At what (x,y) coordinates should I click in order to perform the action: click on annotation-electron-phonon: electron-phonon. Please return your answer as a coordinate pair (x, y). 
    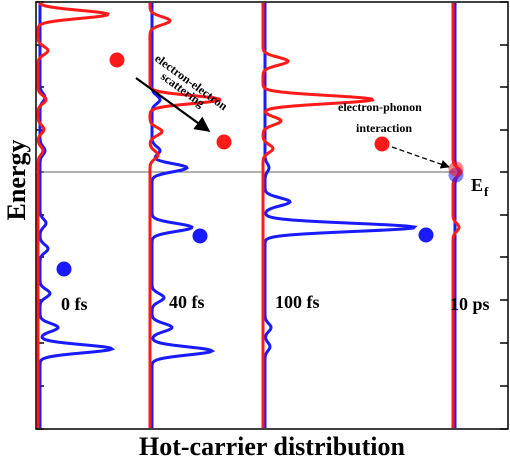
    Looking at the image, I should click on (380, 107).